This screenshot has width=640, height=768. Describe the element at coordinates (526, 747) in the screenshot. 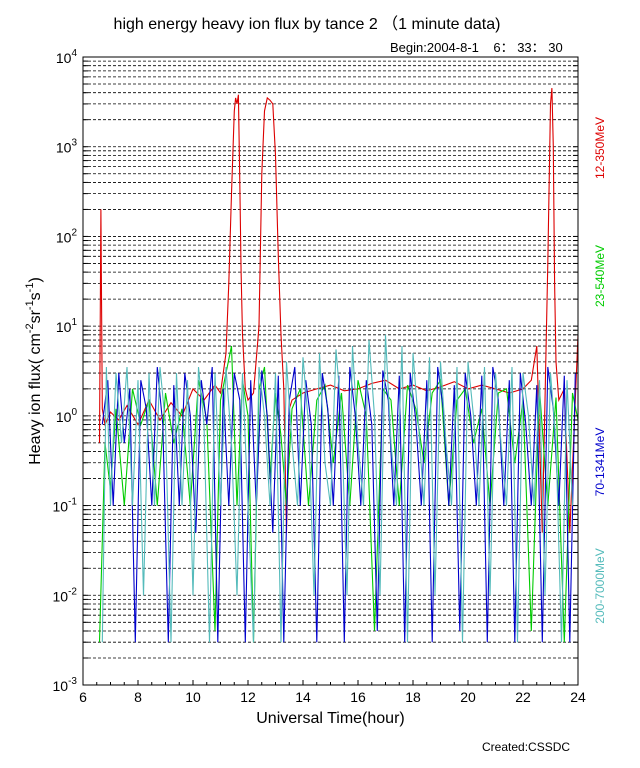

I see `created-credit: Created:CSSDC` at that location.